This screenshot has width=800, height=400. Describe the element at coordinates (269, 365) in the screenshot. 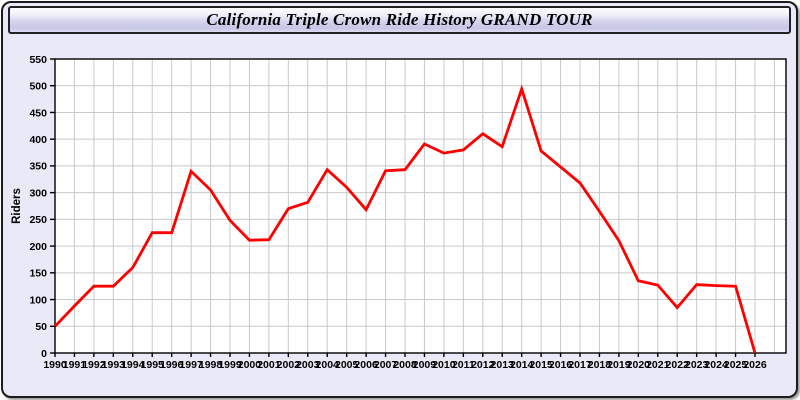

I see `x-axis-tick-label: 2001` at that location.